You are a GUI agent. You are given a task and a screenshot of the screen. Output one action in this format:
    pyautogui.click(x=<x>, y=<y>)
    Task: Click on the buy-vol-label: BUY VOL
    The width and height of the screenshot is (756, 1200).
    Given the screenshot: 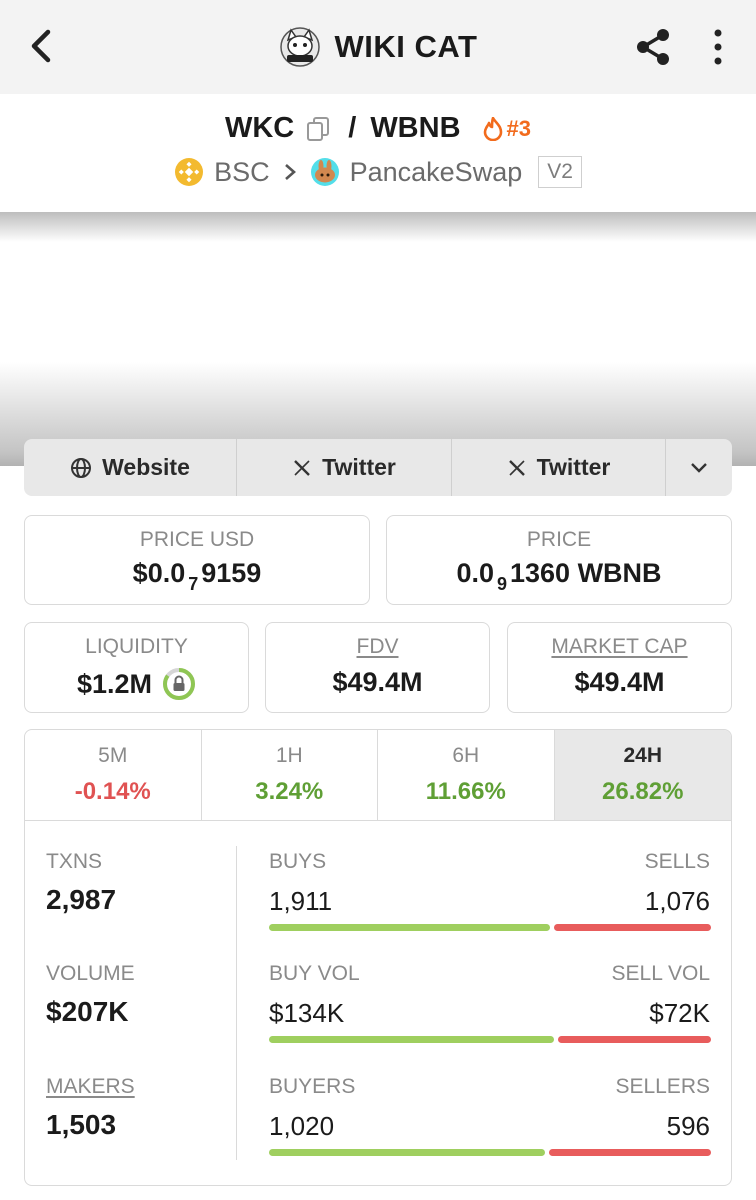 What is the action you would take?
    pyautogui.click(x=314, y=973)
    